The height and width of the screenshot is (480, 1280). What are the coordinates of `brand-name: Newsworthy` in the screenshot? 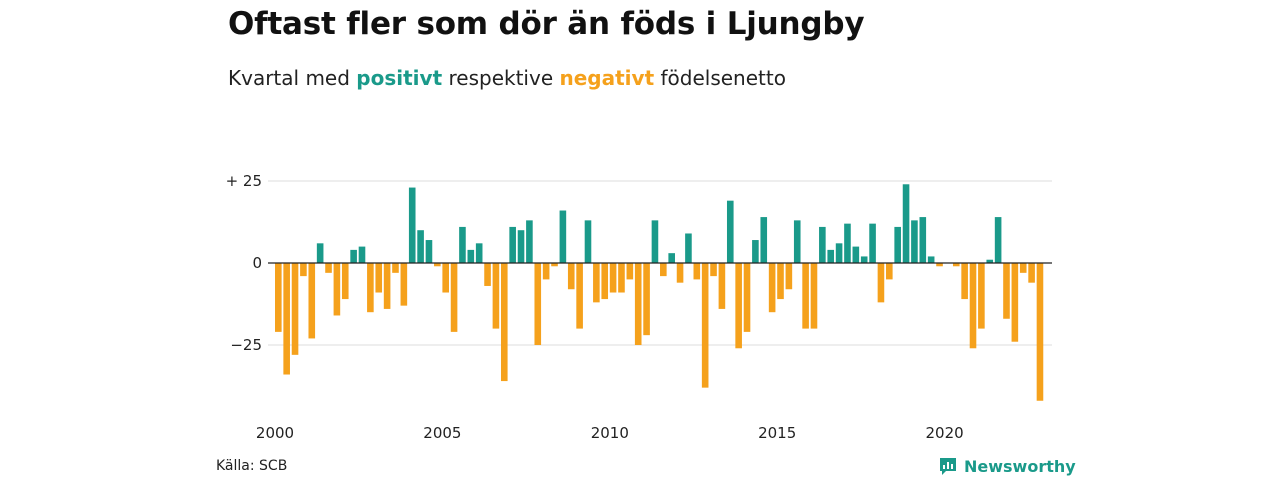 It's located at (1020, 466).